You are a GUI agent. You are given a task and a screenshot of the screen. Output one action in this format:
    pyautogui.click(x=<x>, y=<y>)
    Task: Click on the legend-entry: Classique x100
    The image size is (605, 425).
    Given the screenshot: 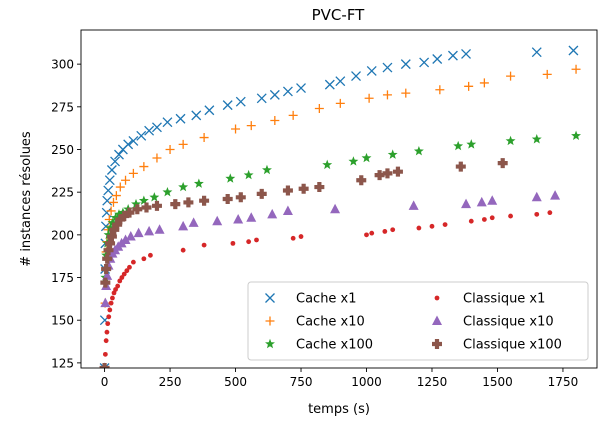 What is the action you would take?
    pyautogui.click(x=497, y=345)
    